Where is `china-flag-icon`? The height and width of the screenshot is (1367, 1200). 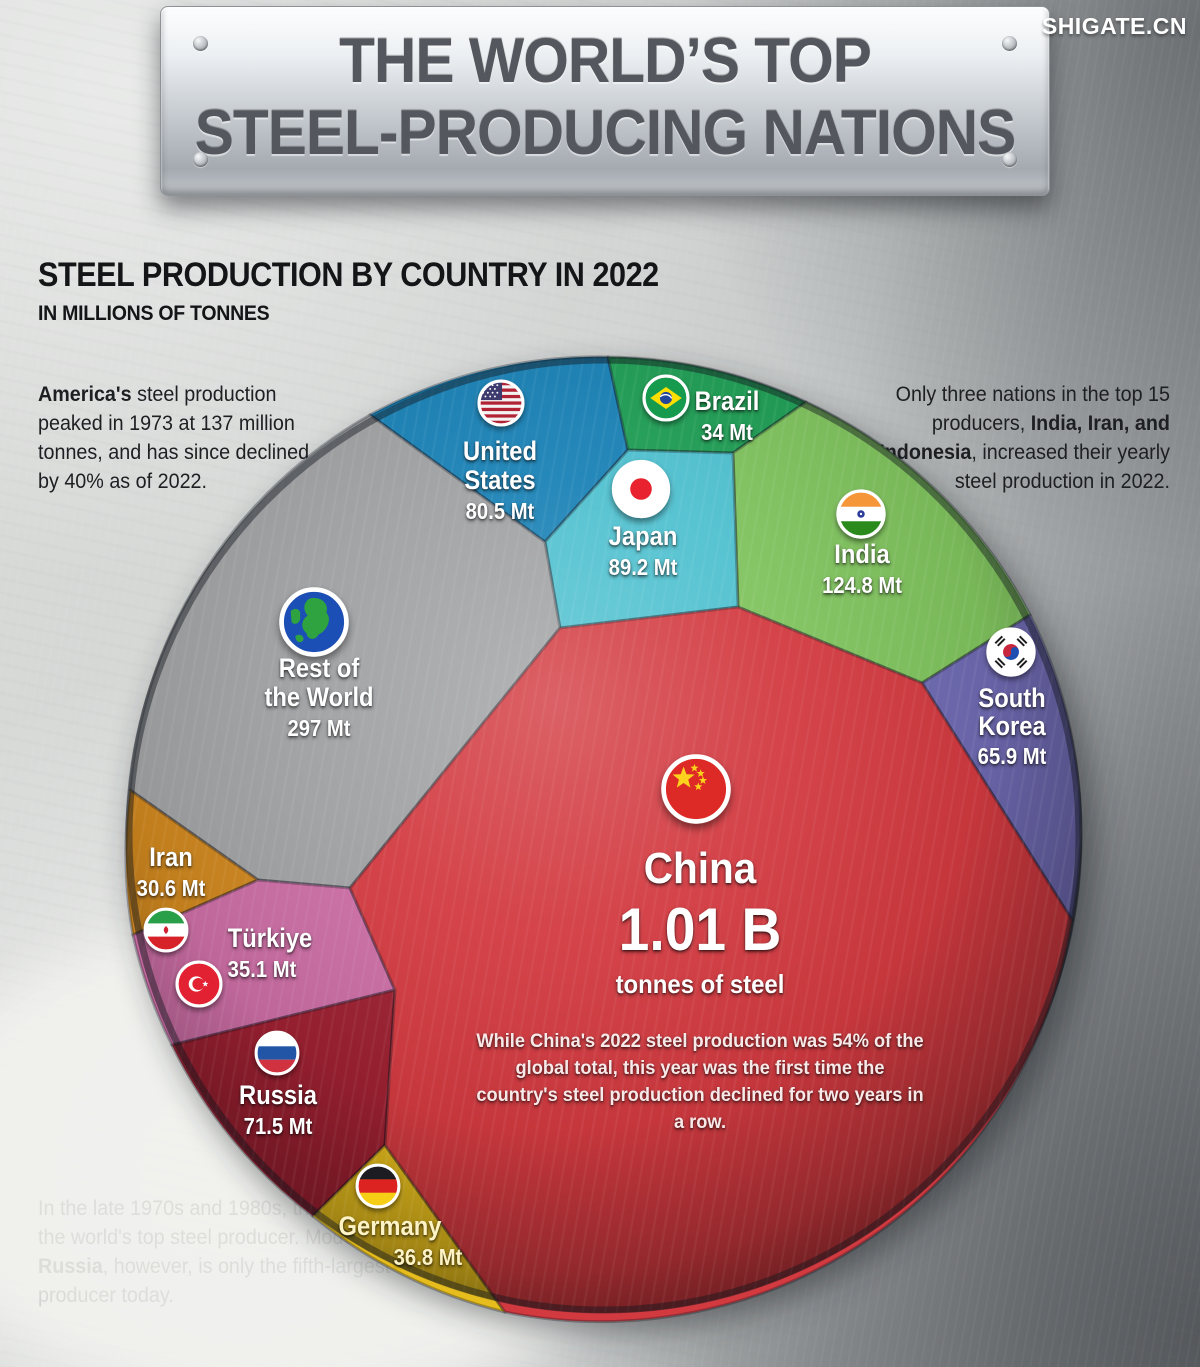 china-flag-icon is located at coordinates (696, 789).